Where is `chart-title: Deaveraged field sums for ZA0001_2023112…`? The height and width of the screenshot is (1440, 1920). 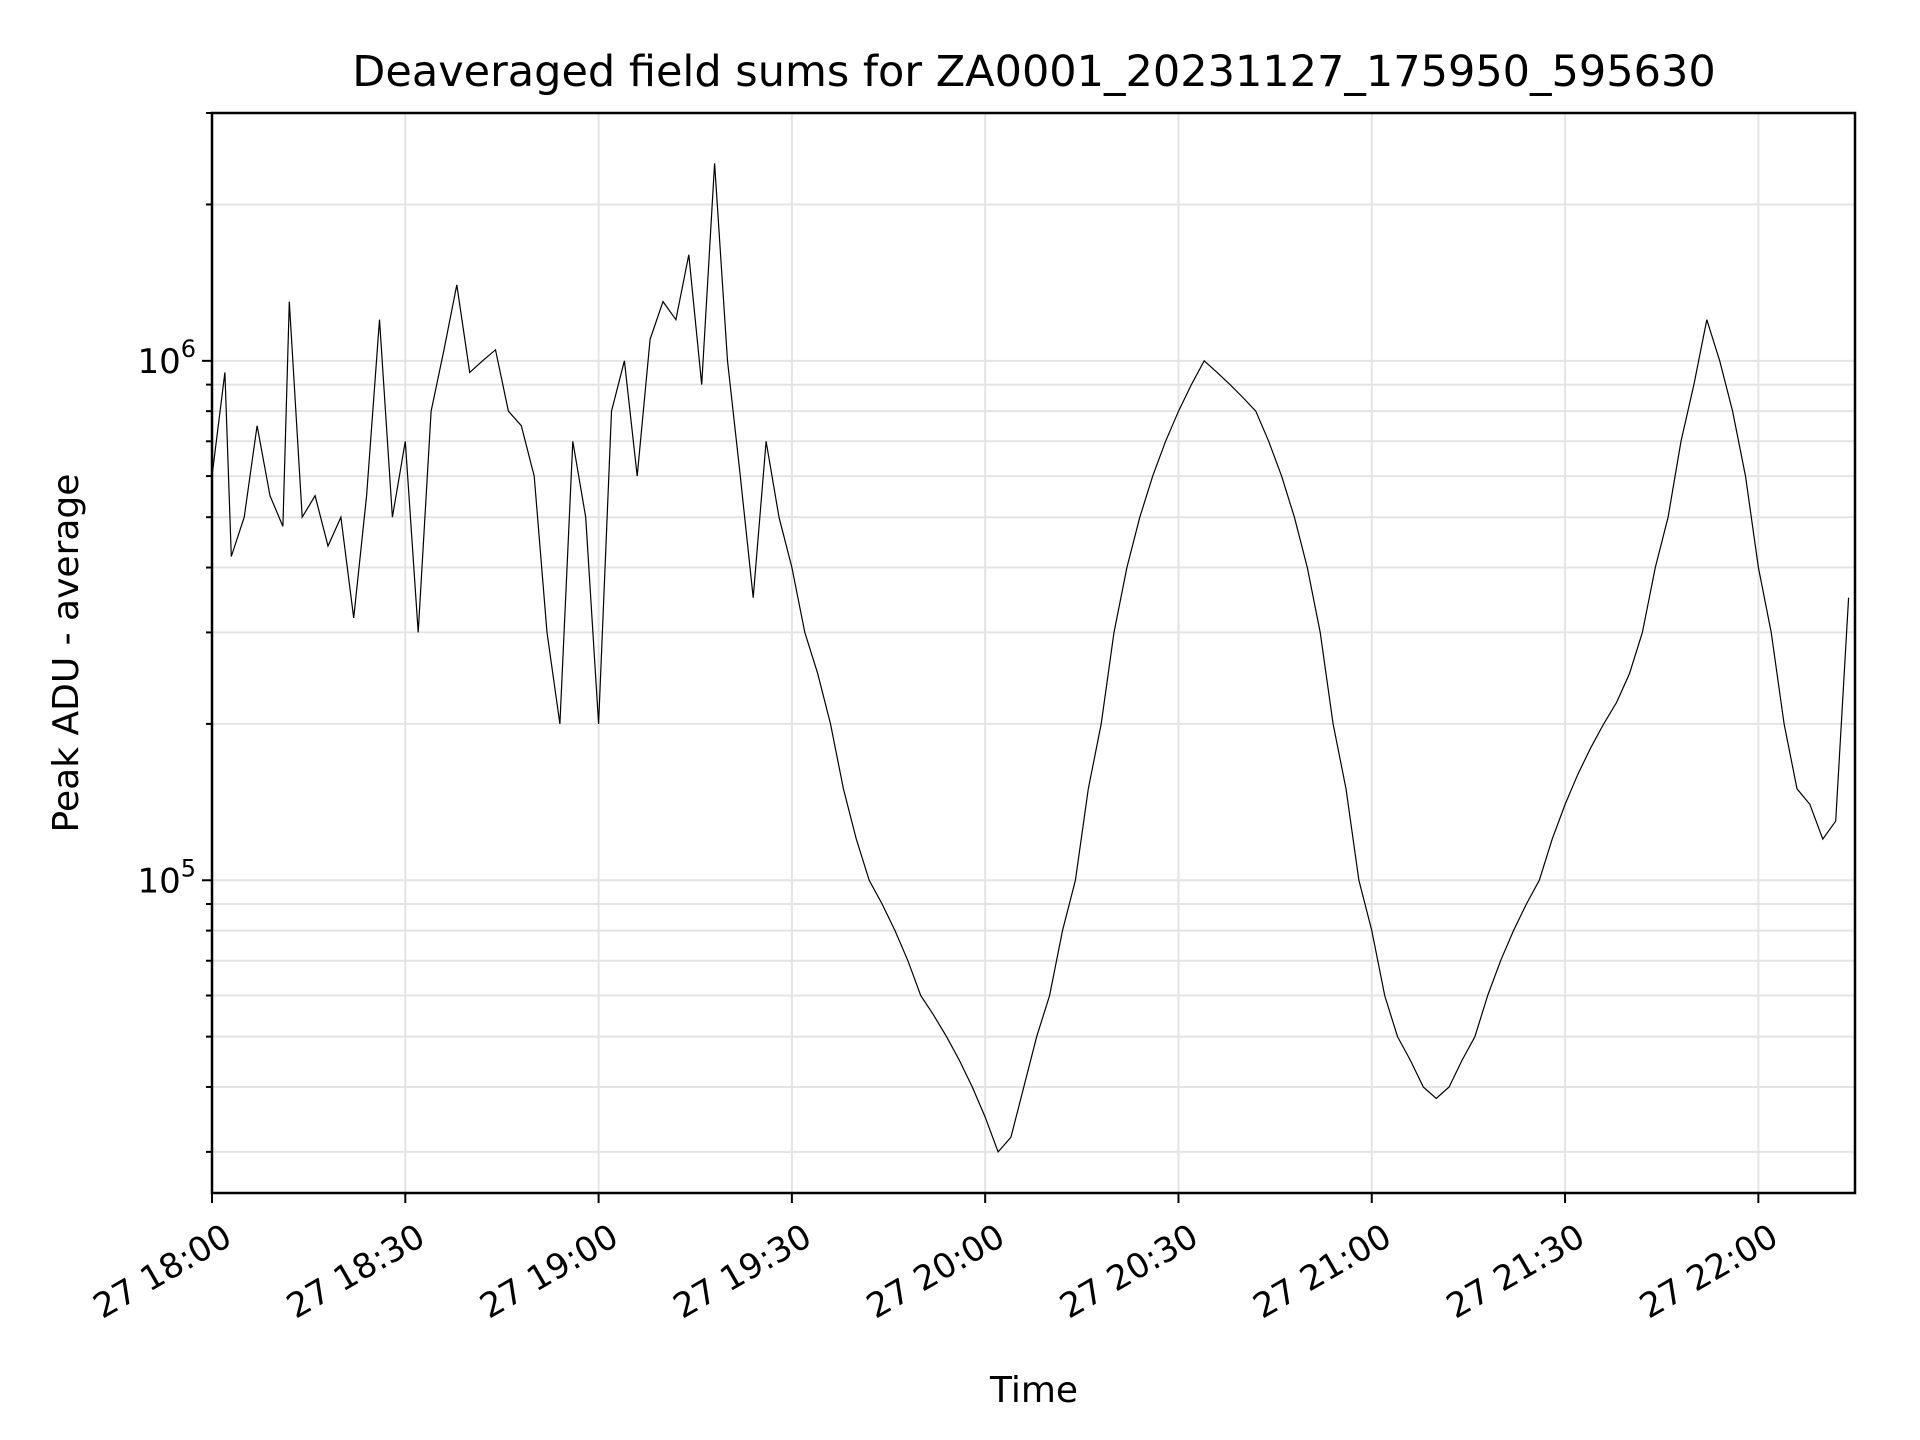 chart-title: Deaveraged field sums for ZA0001_2023112… is located at coordinates (1033, 72).